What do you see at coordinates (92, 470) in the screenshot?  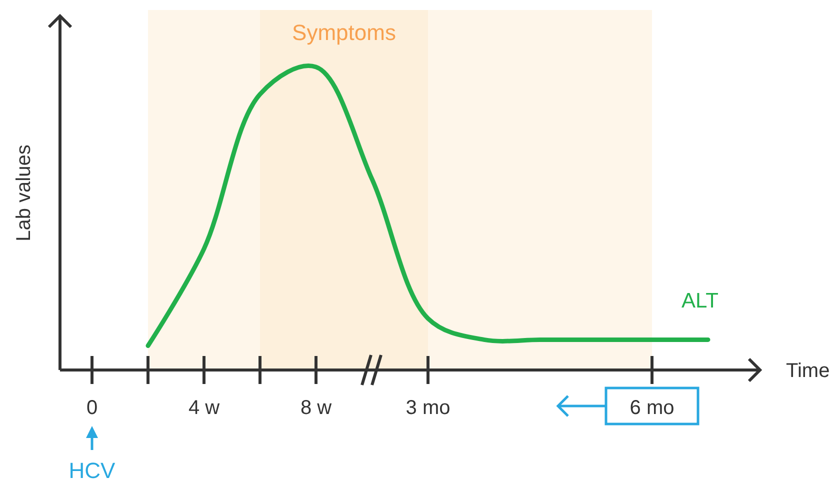 I see `text: HCV` at bounding box center [92, 470].